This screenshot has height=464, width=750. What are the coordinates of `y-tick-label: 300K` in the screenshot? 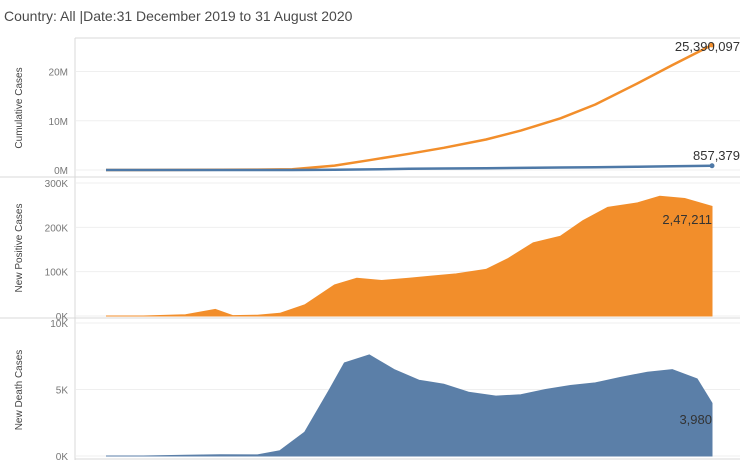 It's located at (57, 184).